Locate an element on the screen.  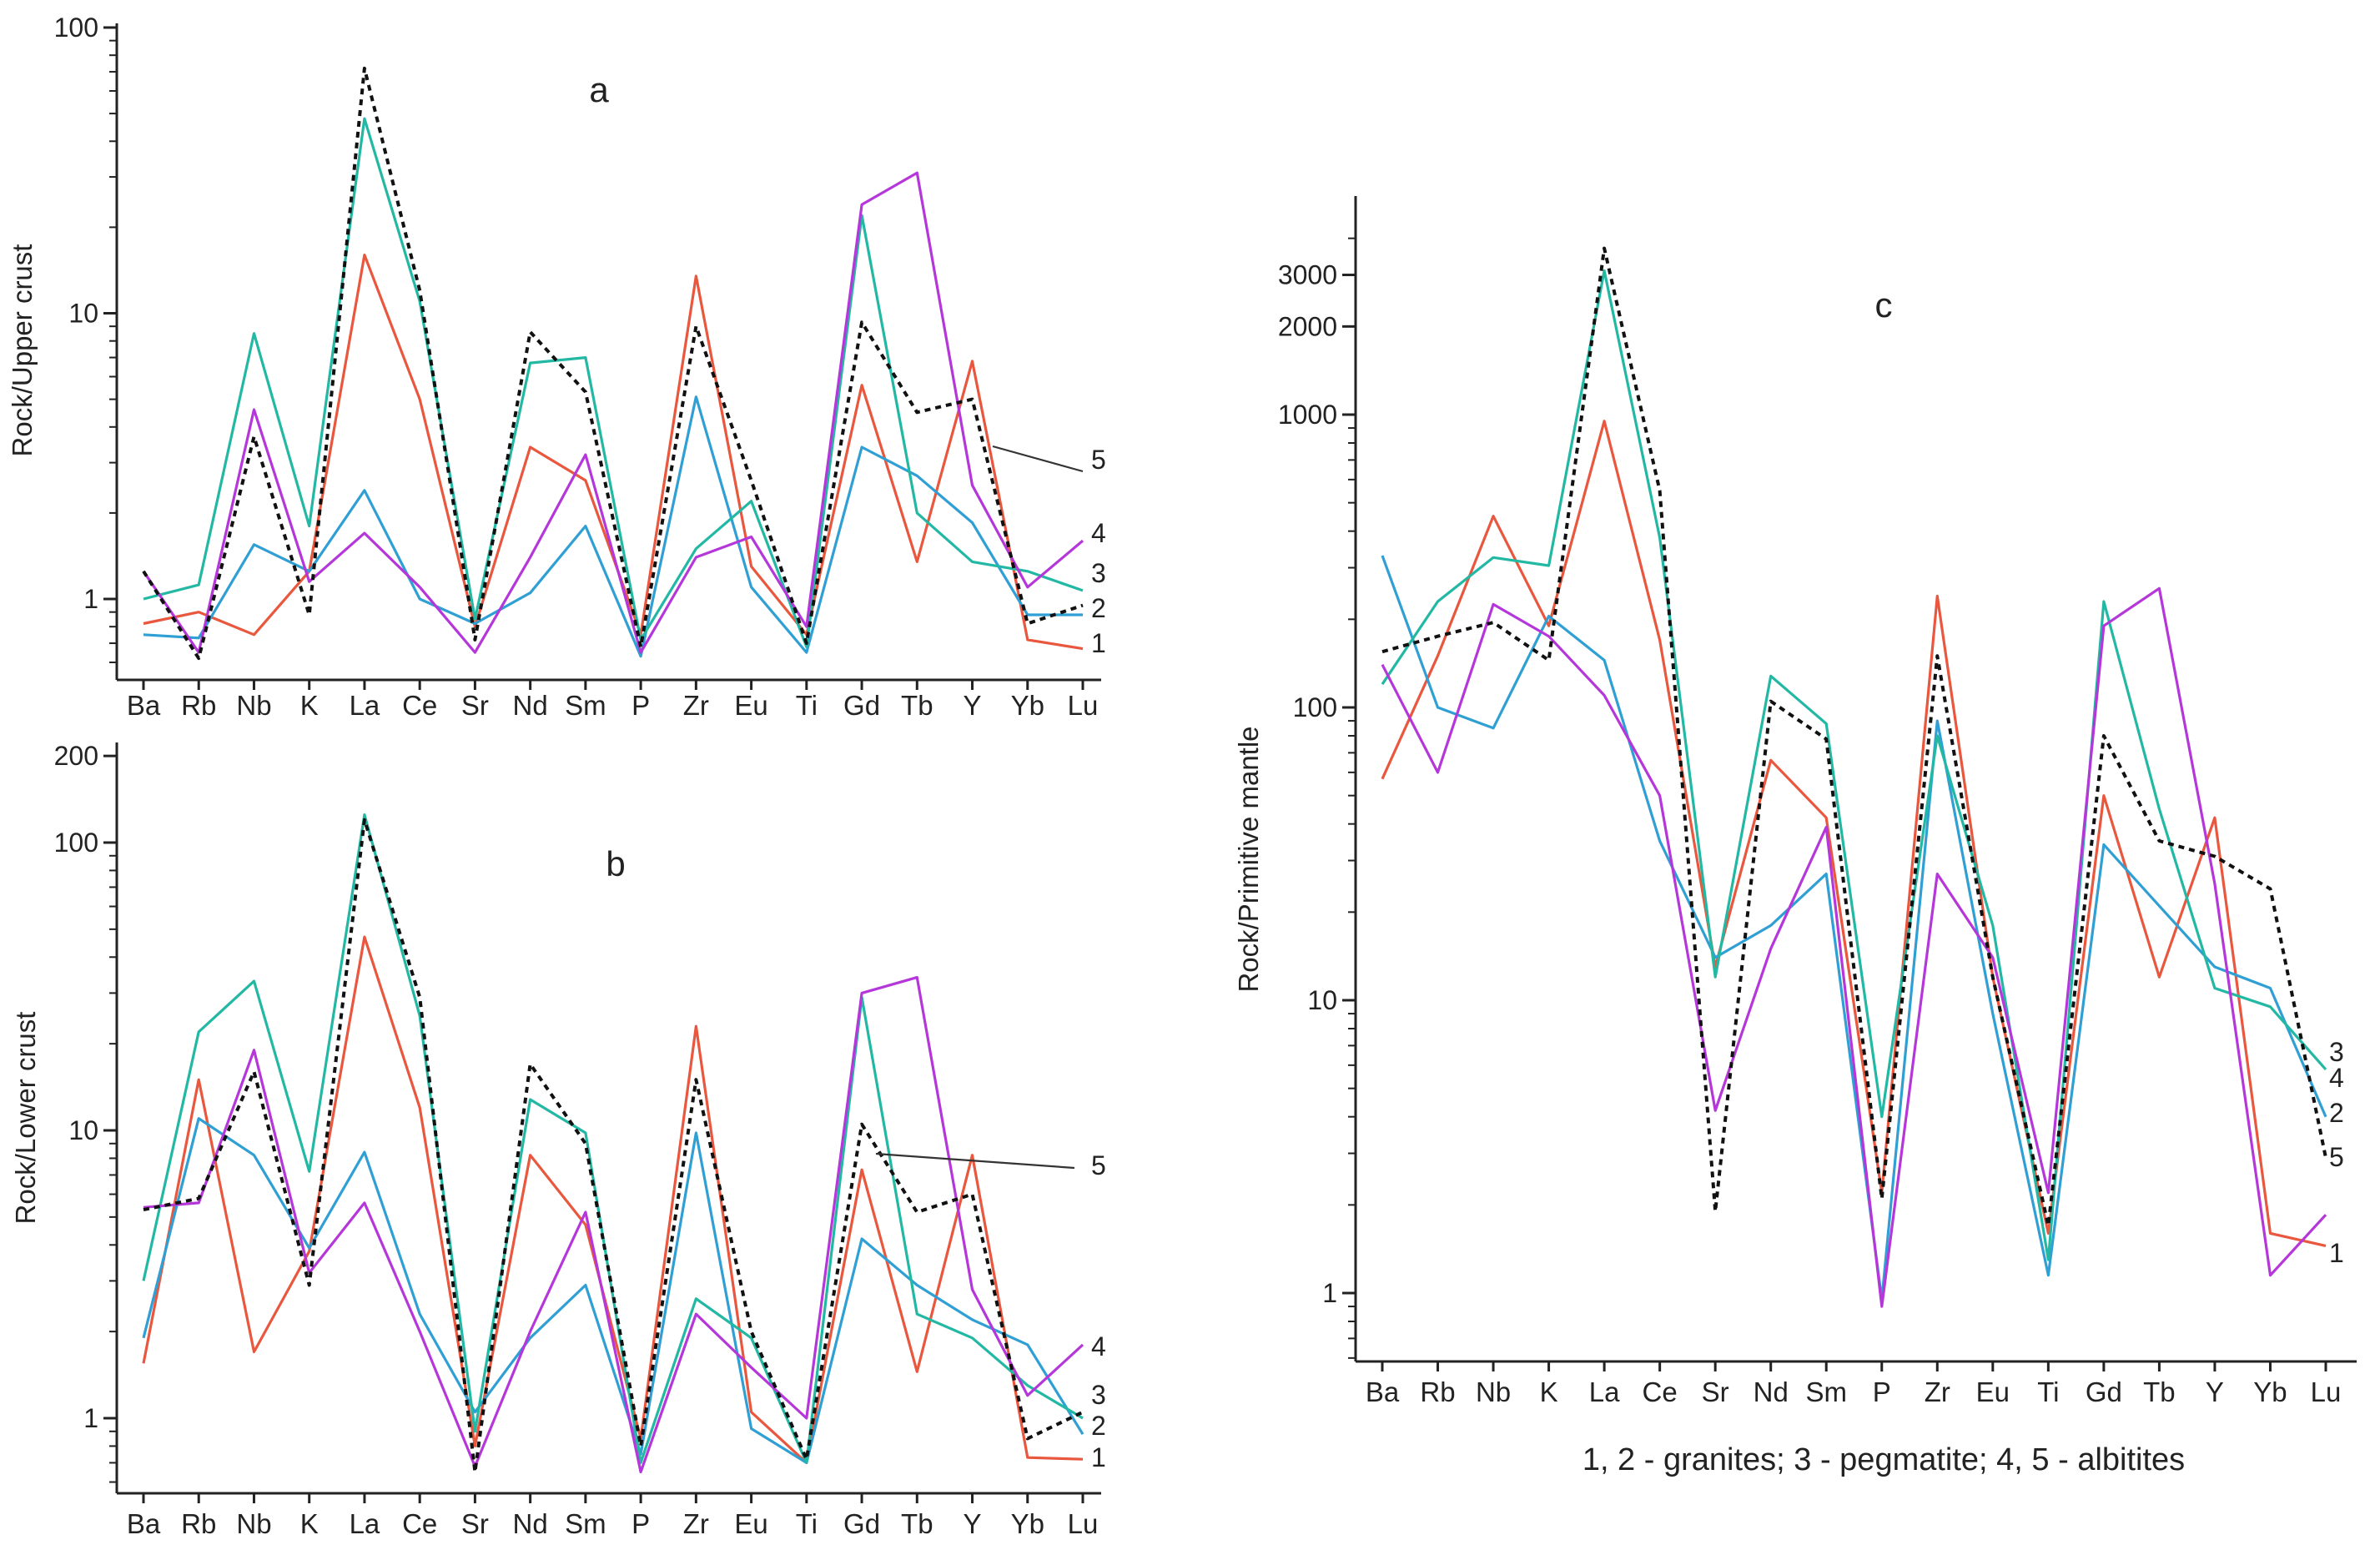
y-axis-title: Rock/Lower crust is located at coordinates (25, 1118).